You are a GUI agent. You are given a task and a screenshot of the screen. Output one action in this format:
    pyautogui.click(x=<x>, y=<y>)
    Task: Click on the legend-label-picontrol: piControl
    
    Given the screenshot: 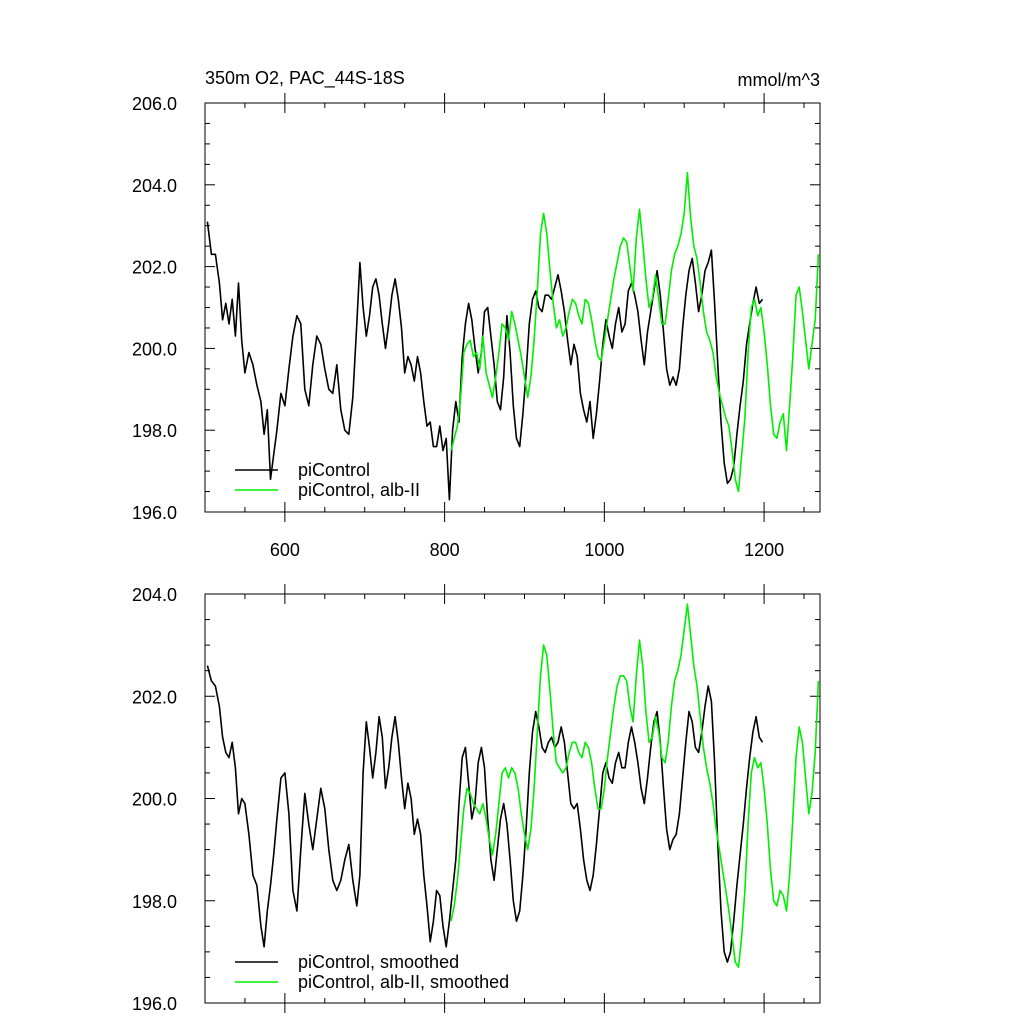 What is the action you would take?
    pyautogui.click(x=334, y=470)
    